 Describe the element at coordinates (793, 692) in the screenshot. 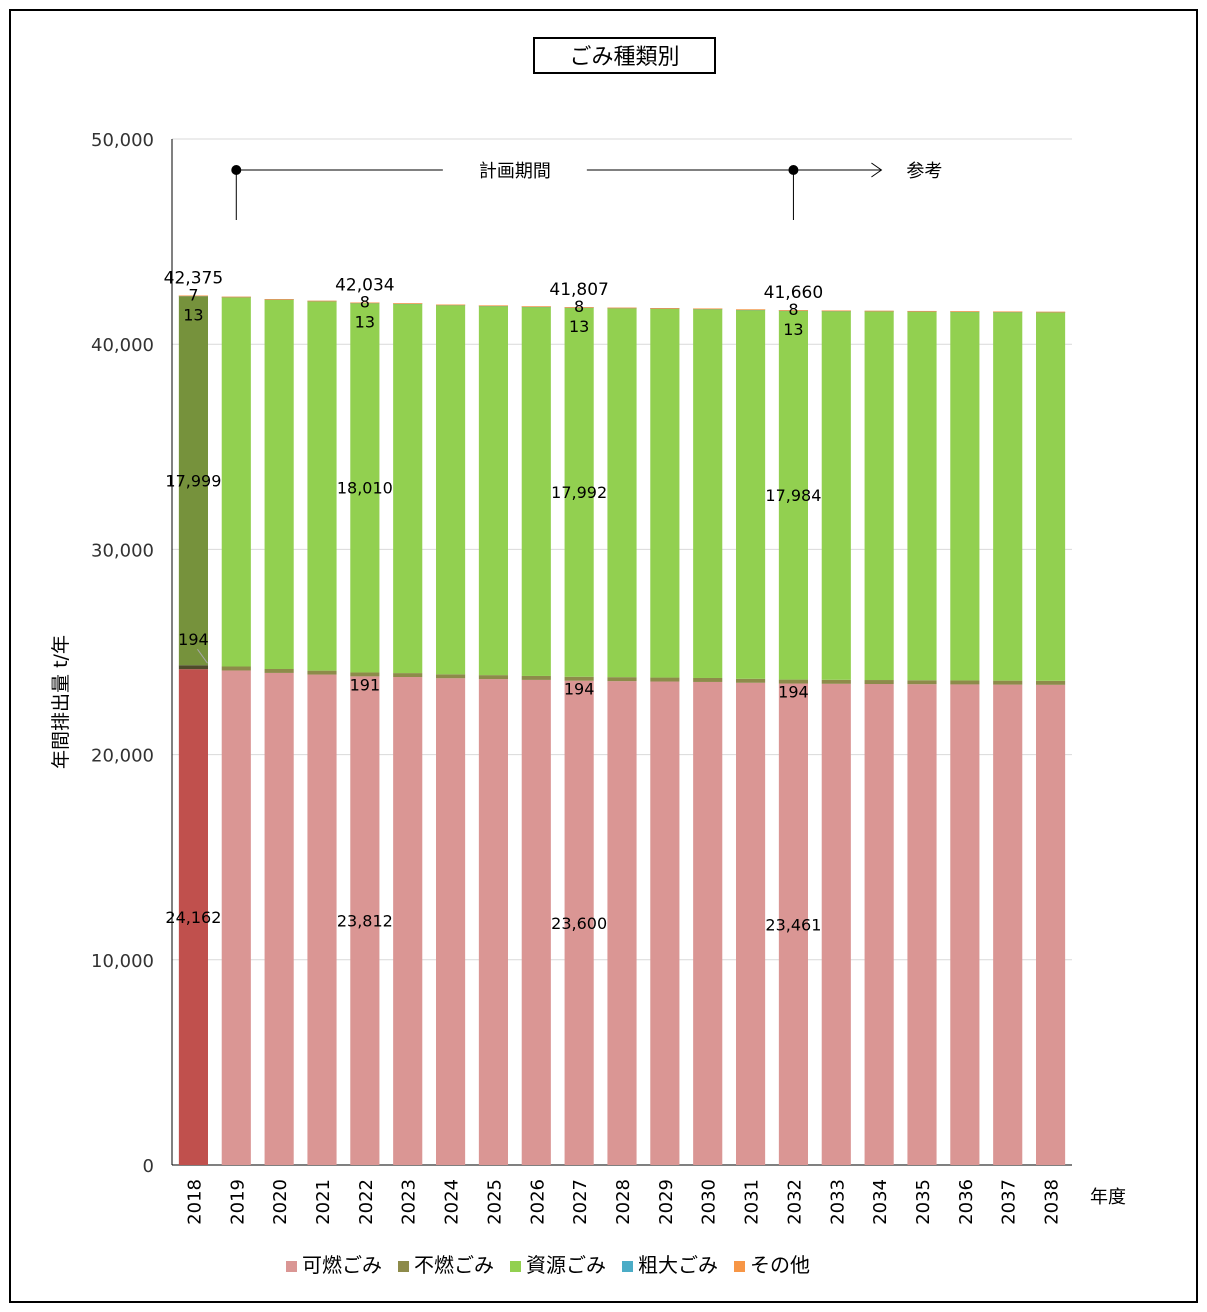

I see `data-label-2032-funen: 194` at that location.